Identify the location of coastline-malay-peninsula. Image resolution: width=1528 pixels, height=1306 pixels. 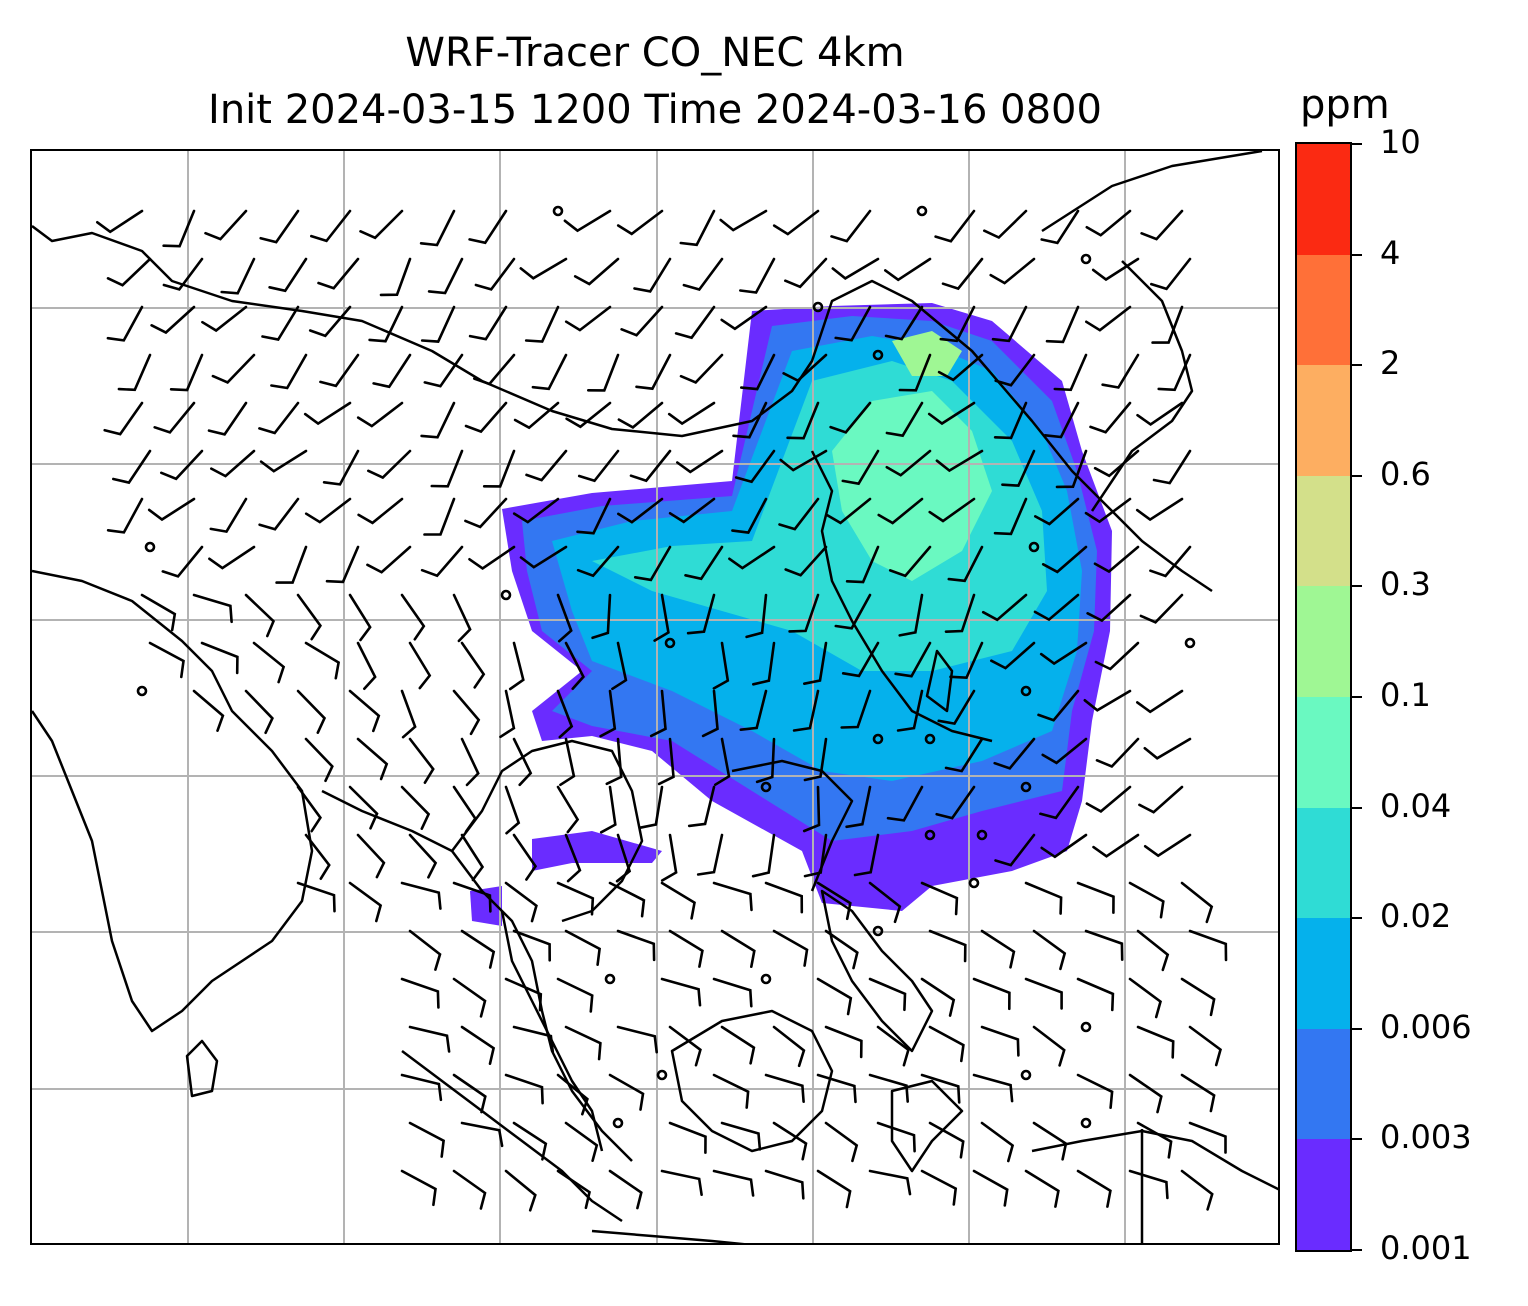
(552, 1031).